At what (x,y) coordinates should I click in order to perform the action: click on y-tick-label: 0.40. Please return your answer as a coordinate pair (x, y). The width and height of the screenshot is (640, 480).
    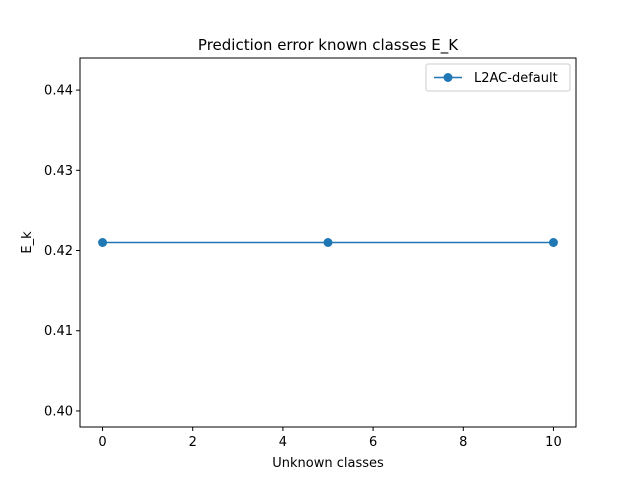
    Looking at the image, I should click on (58, 411).